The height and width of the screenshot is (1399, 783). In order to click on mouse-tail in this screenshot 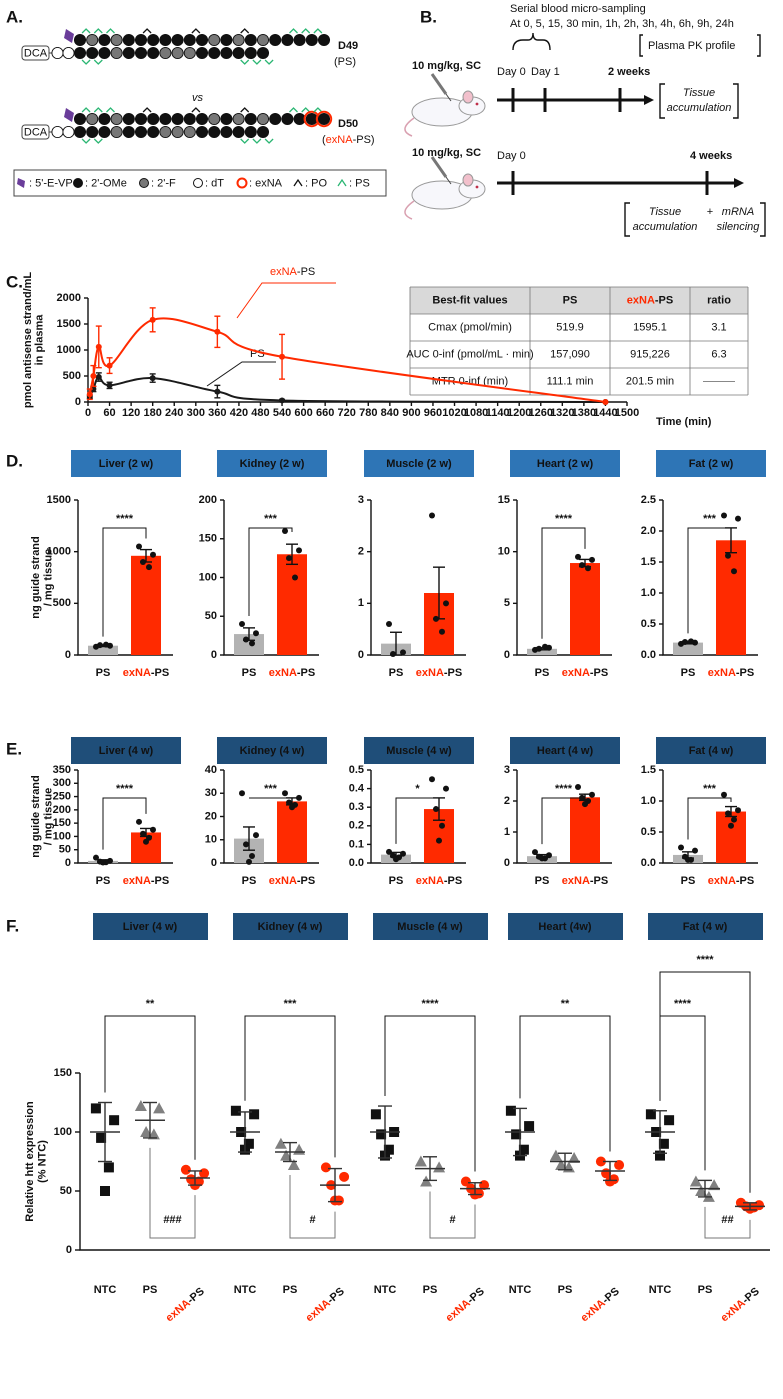, I will do `click(409, 210)`.